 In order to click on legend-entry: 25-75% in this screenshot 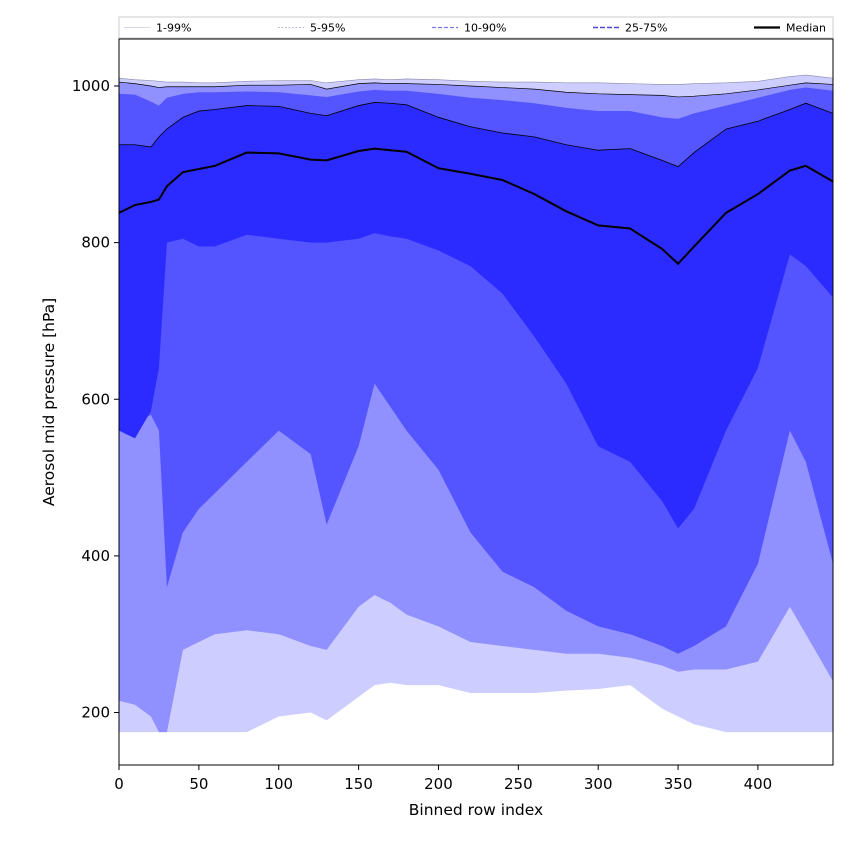, I will do `click(630, 28)`.